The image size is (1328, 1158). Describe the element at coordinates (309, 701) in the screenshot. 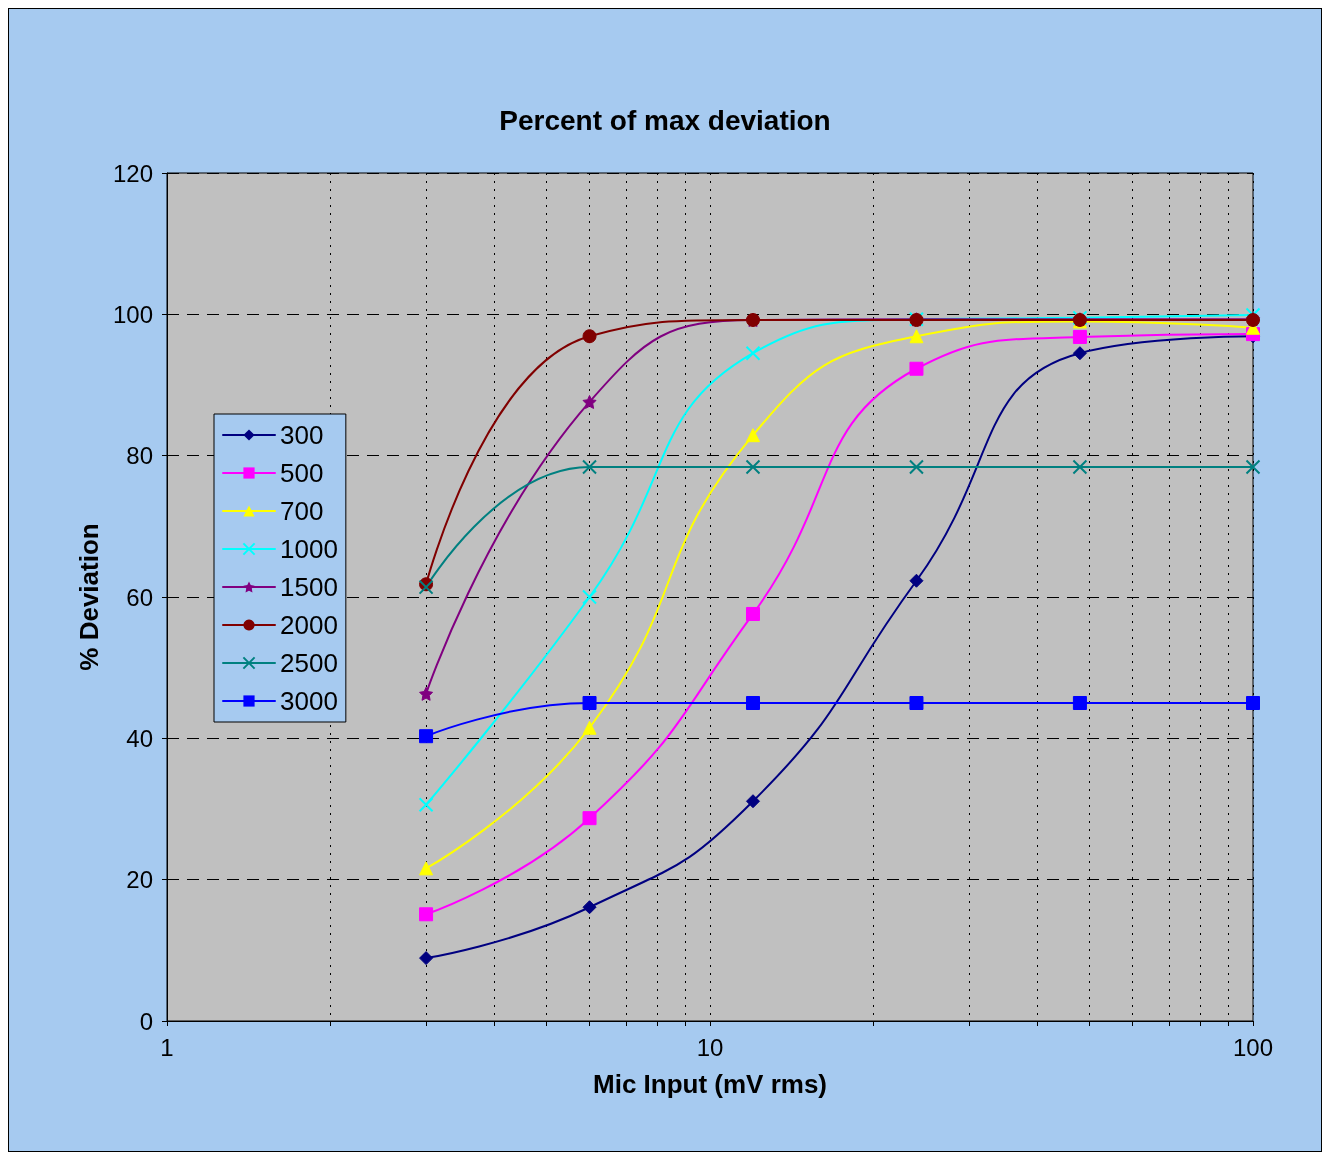

I see `legend-label: 3000` at that location.